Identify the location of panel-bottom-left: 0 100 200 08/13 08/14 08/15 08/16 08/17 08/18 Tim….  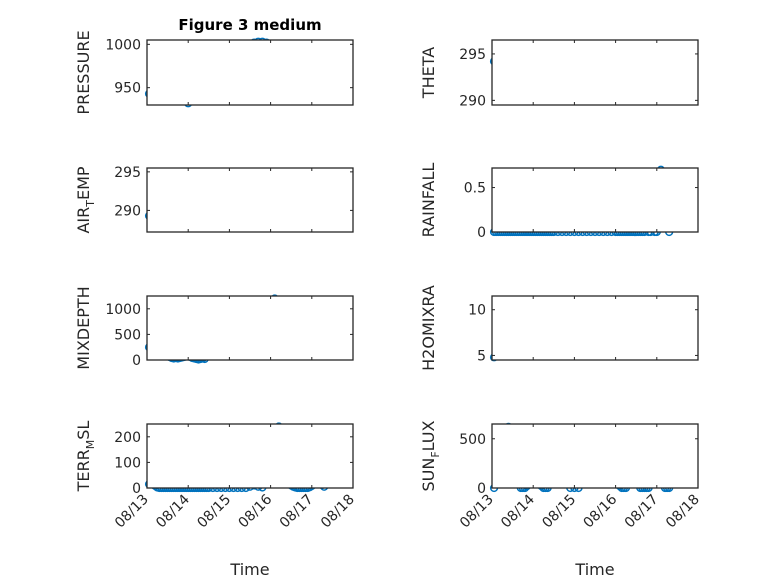
(216, 500).